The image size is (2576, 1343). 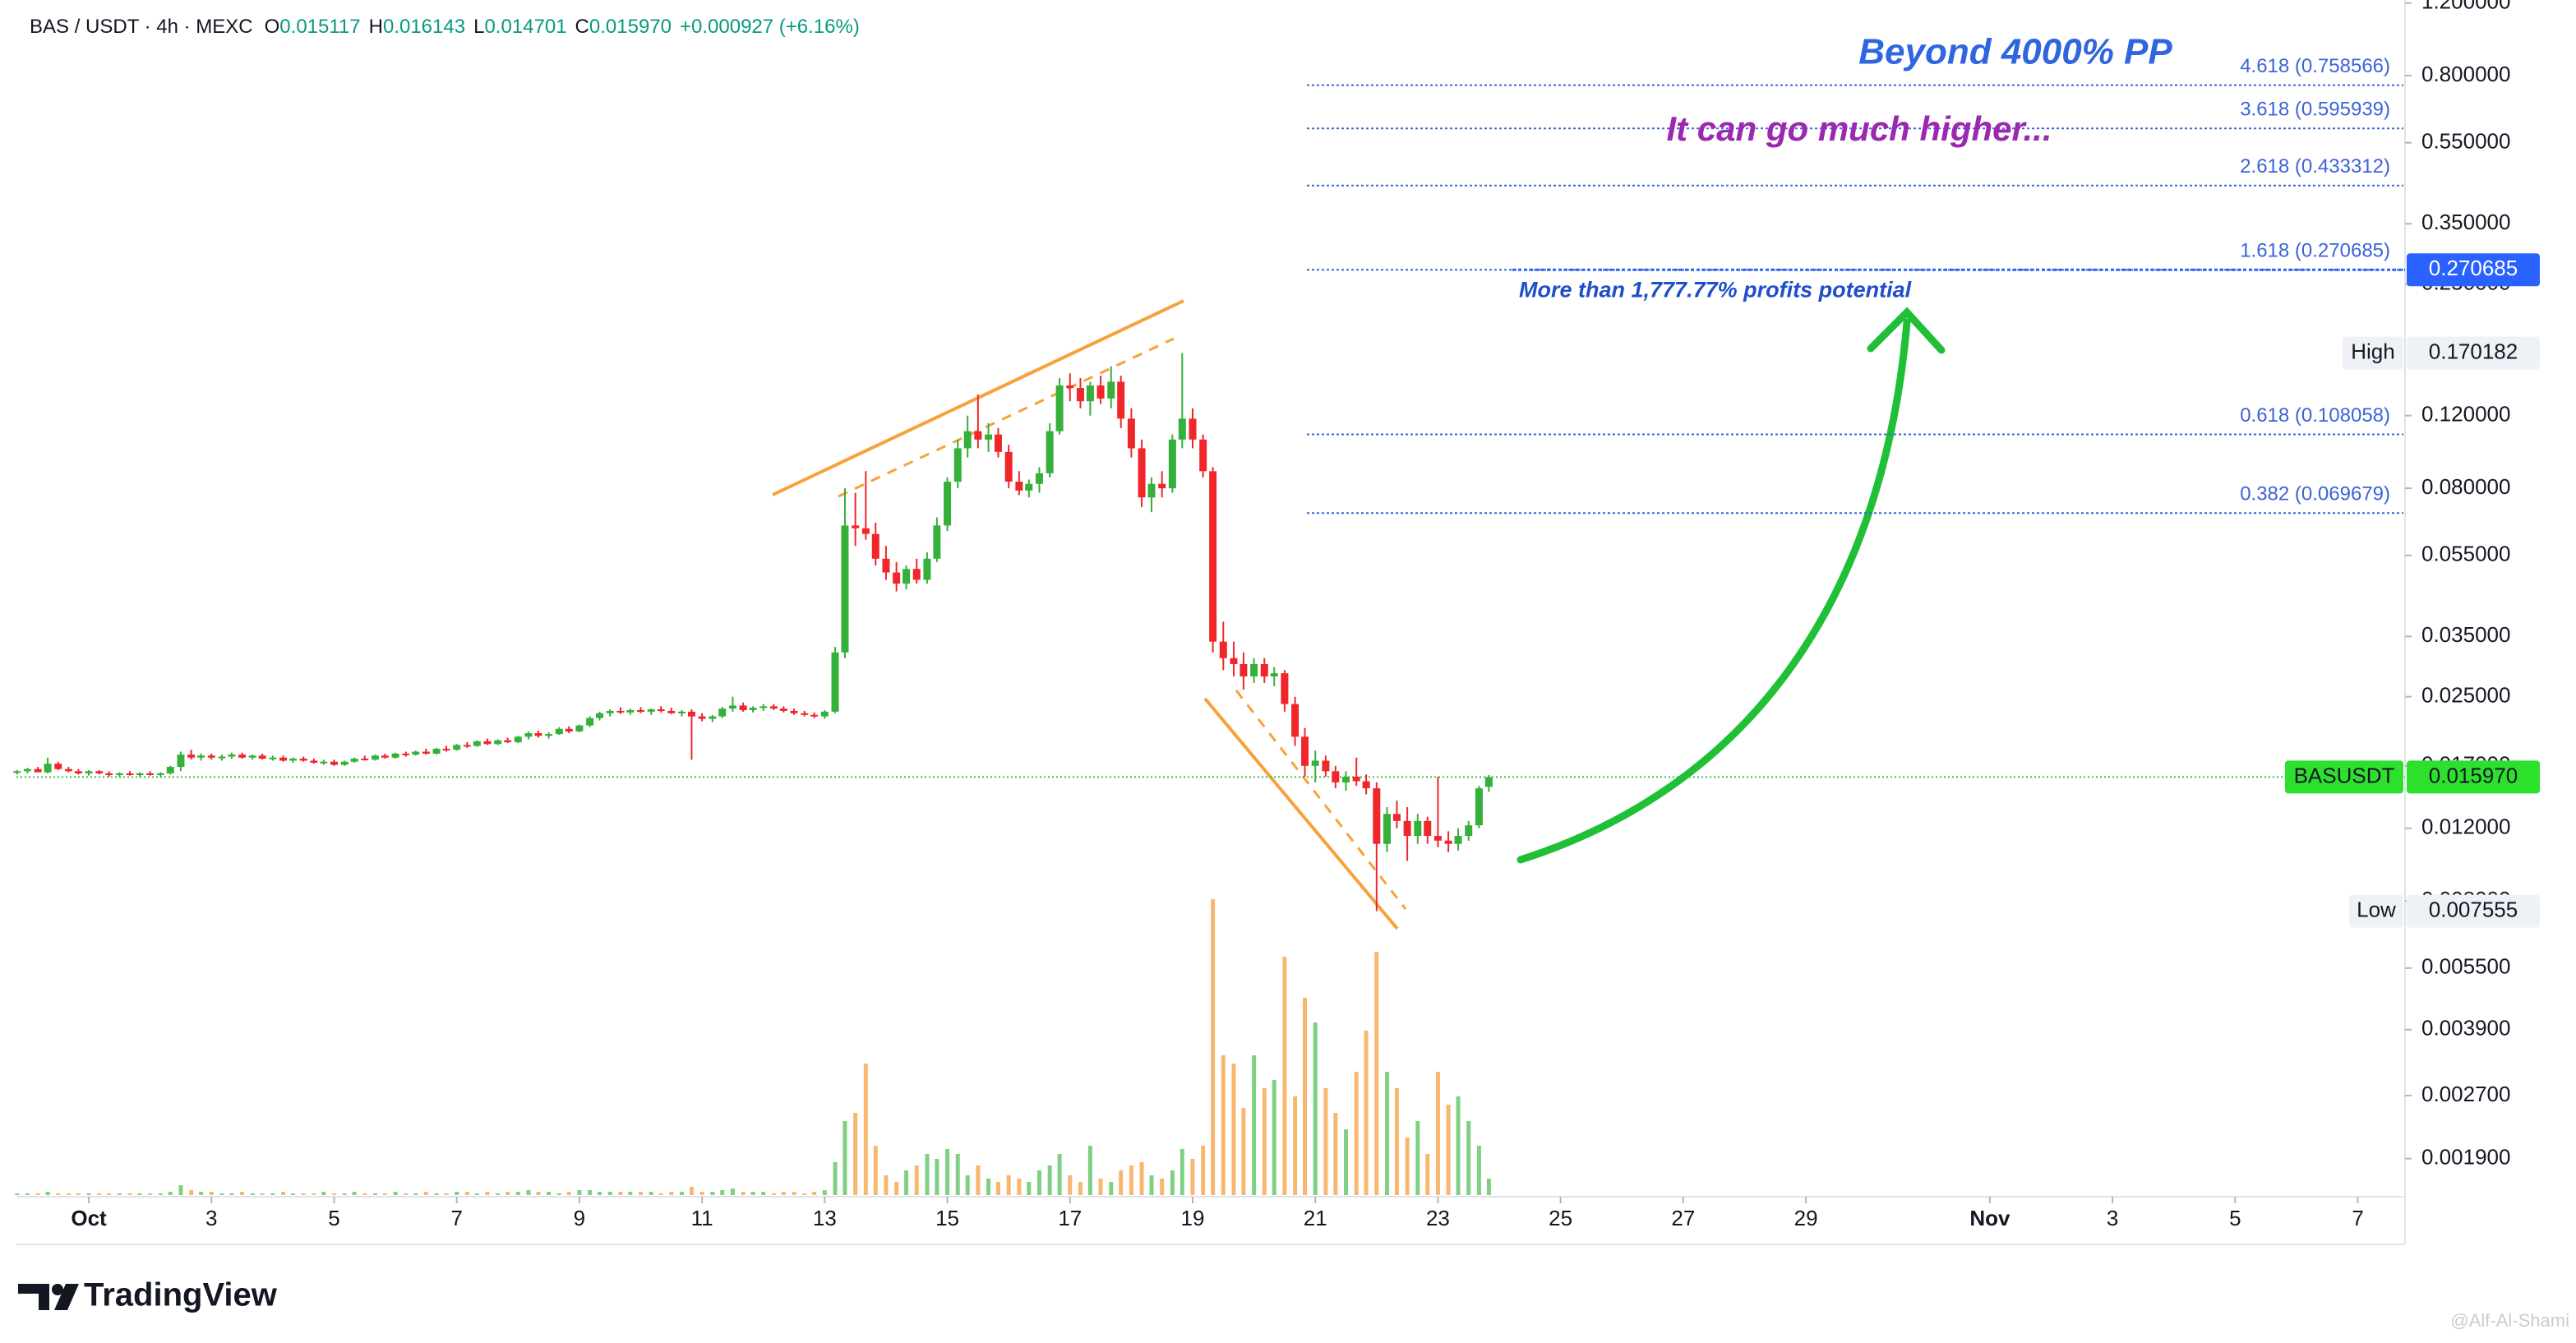 What do you see at coordinates (333, 1218) in the screenshot?
I see `x-tick-label: 5` at bounding box center [333, 1218].